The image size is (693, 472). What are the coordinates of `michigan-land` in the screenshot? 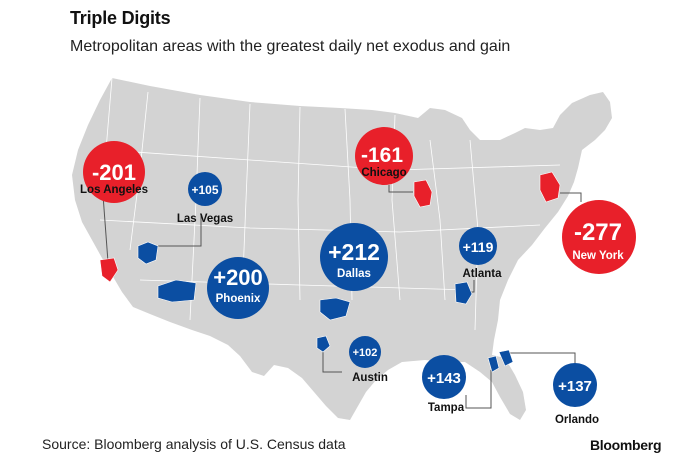 It's located at (443, 153).